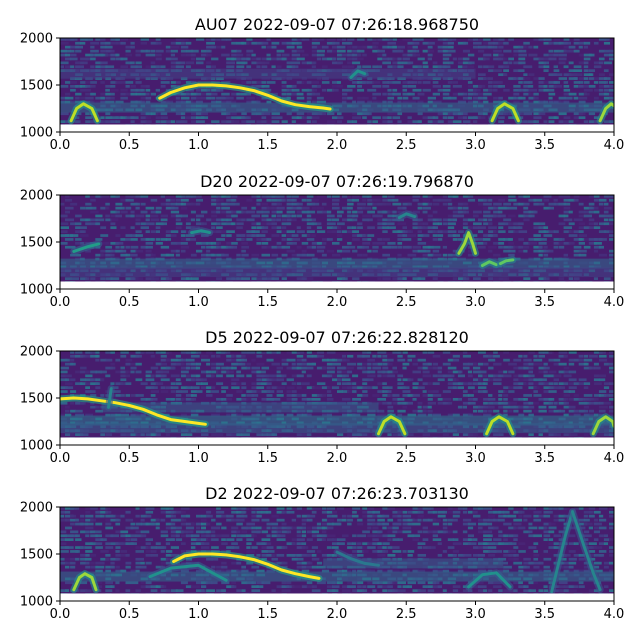 This screenshot has height=644, width=640. Describe the element at coordinates (337, 181) in the screenshot. I see `panel-title: D20 2022-09-07 07:26:19.796870` at that location.